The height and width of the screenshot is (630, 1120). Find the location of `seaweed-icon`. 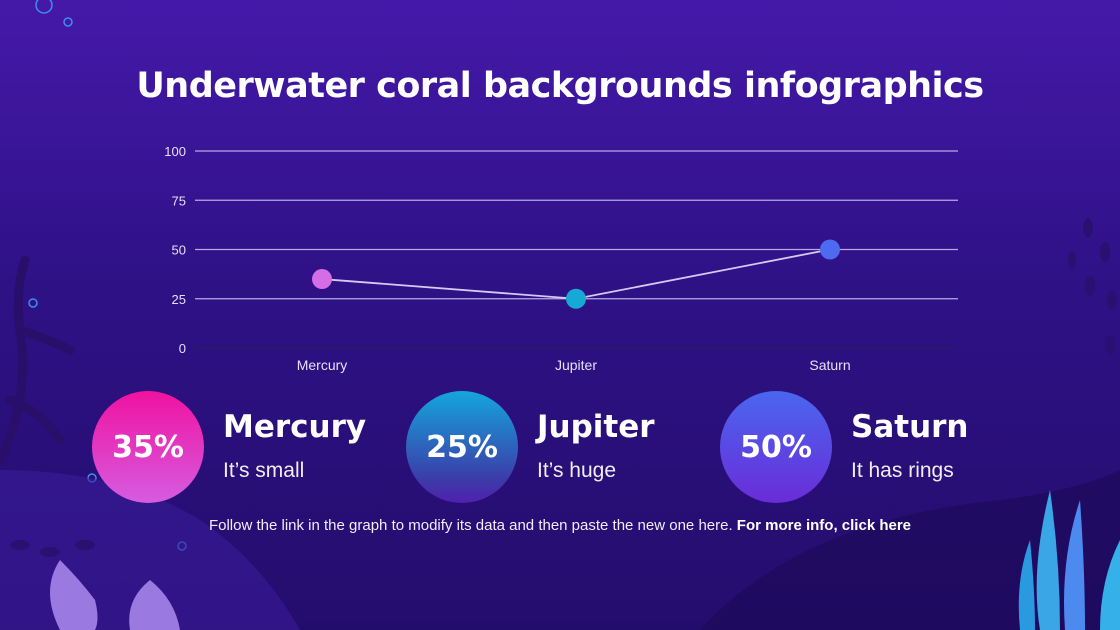

seaweed-icon is located at coordinates (1069, 560).